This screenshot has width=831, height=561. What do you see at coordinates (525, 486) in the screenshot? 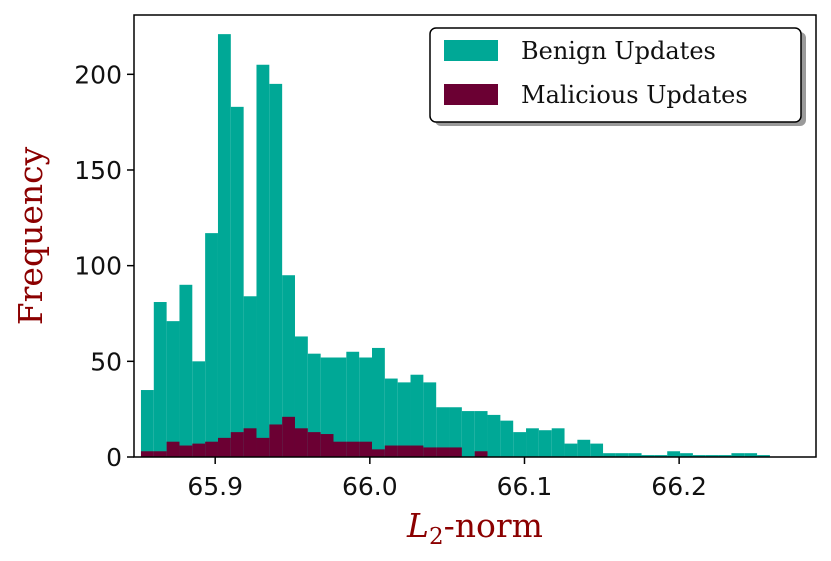
I see `x-tick-label: 66.1` at bounding box center [525, 486].